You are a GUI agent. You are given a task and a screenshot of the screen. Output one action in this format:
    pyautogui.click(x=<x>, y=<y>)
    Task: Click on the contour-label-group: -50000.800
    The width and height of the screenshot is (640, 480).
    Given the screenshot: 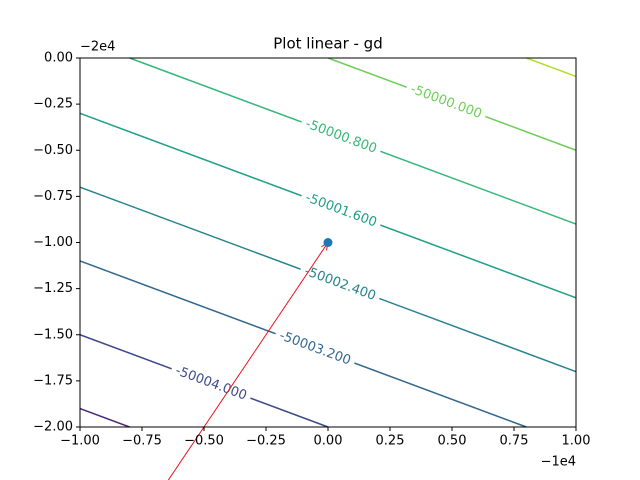 What is the action you would take?
    pyautogui.click(x=341, y=136)
    